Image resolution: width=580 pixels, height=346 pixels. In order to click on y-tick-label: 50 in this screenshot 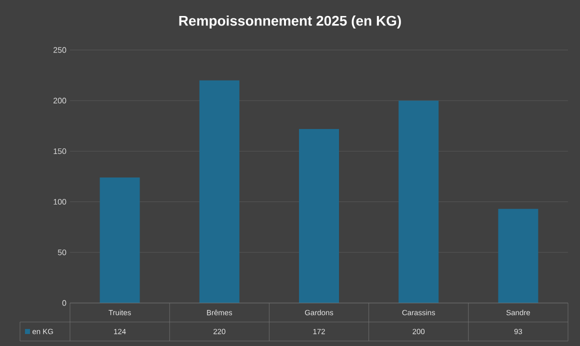, I will do `click(62, 253)`.